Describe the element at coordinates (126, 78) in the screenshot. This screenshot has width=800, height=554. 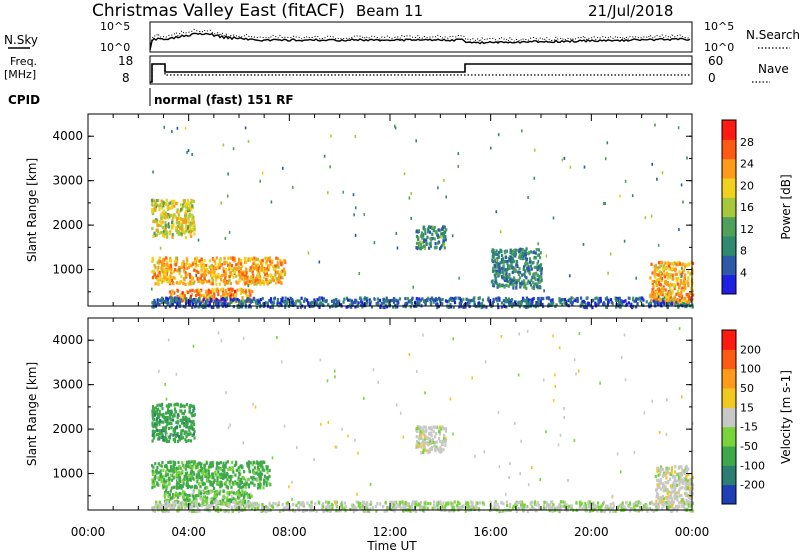
I see `freq-tick-low: 8` at that location.